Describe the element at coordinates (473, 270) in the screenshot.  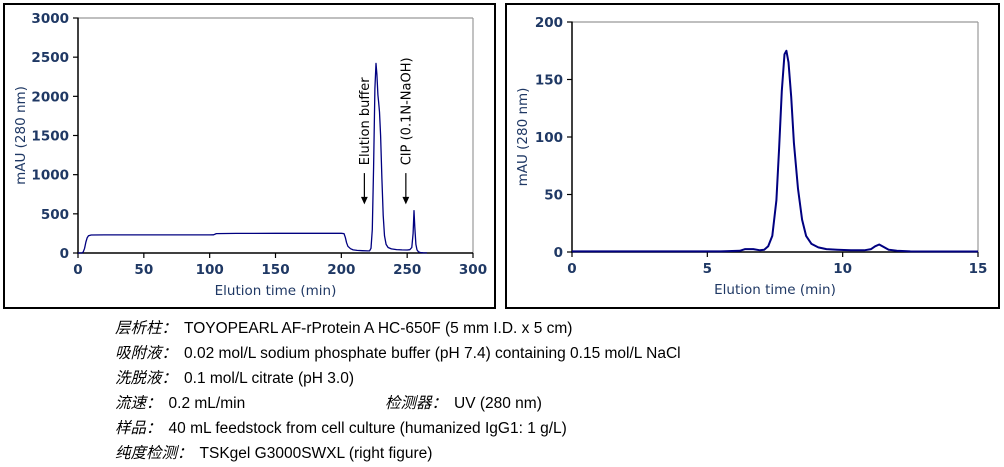
I see `x-tick-label: 300` at that location.